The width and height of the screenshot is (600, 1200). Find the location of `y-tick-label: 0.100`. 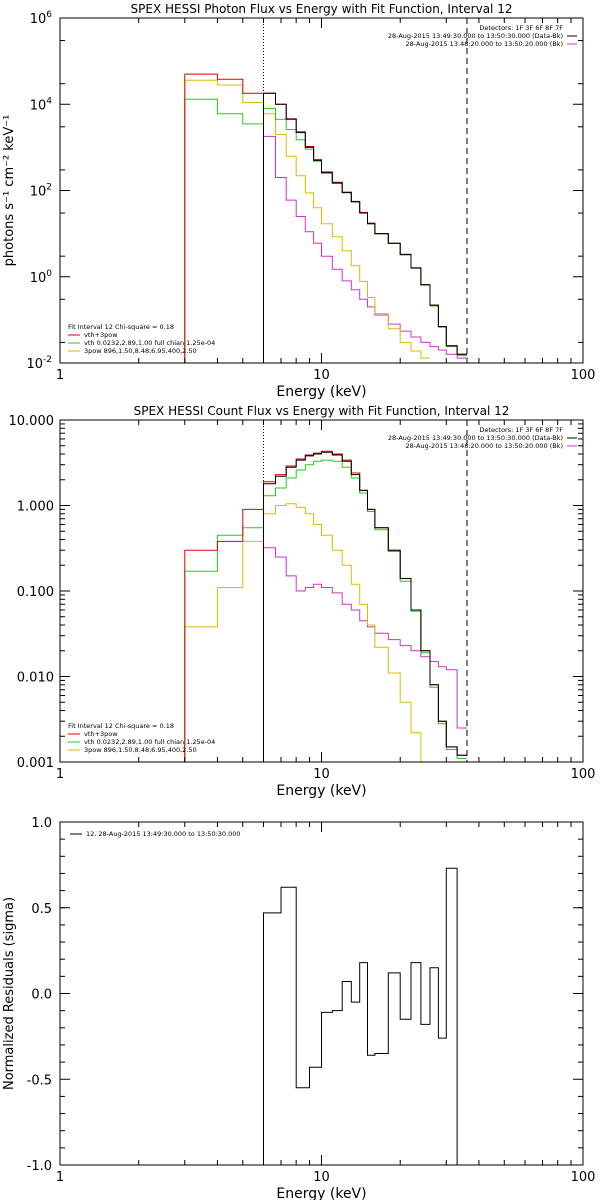

y-tick-label: 0.100 is located at coordinates (35, 592).